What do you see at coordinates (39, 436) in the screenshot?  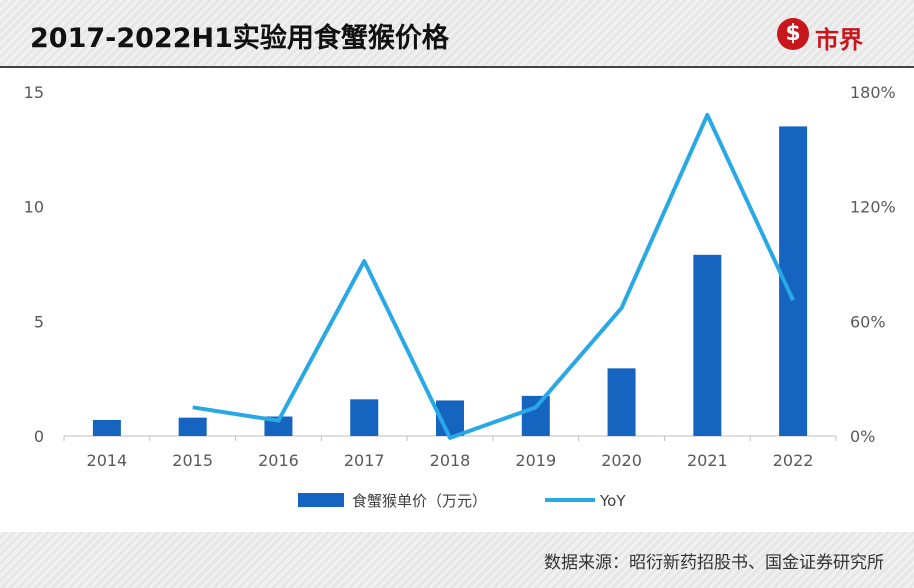 I see `y-left-tick-label: 0` at bounding box center [39, 436].